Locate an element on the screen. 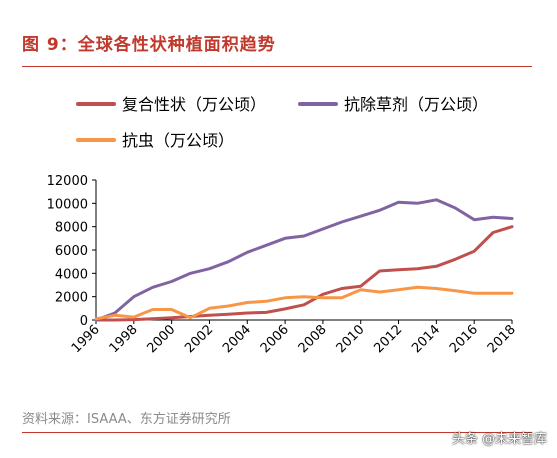  legend-label-1: 复合性状（万公顷） is located at coordinates (194, 104).